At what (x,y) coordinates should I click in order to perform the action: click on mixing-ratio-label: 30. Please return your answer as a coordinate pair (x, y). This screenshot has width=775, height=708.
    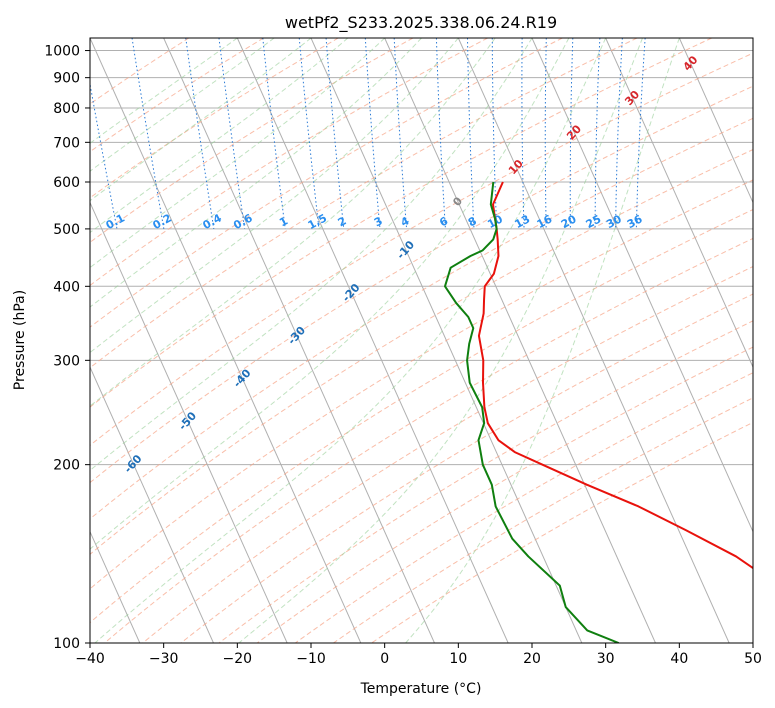
    Looking at the image, I should click on (614, 221).